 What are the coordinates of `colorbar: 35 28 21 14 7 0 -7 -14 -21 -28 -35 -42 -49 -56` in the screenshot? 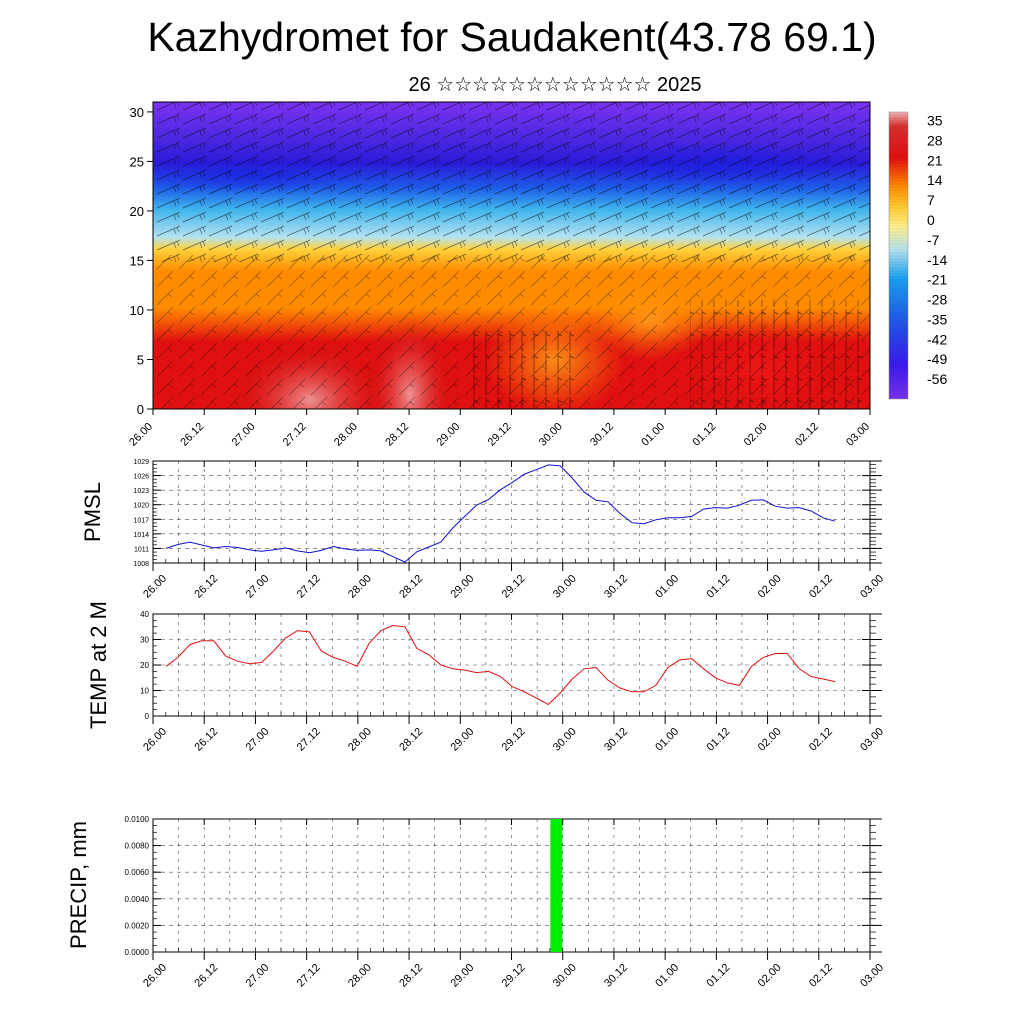 It's located at (917, 255).